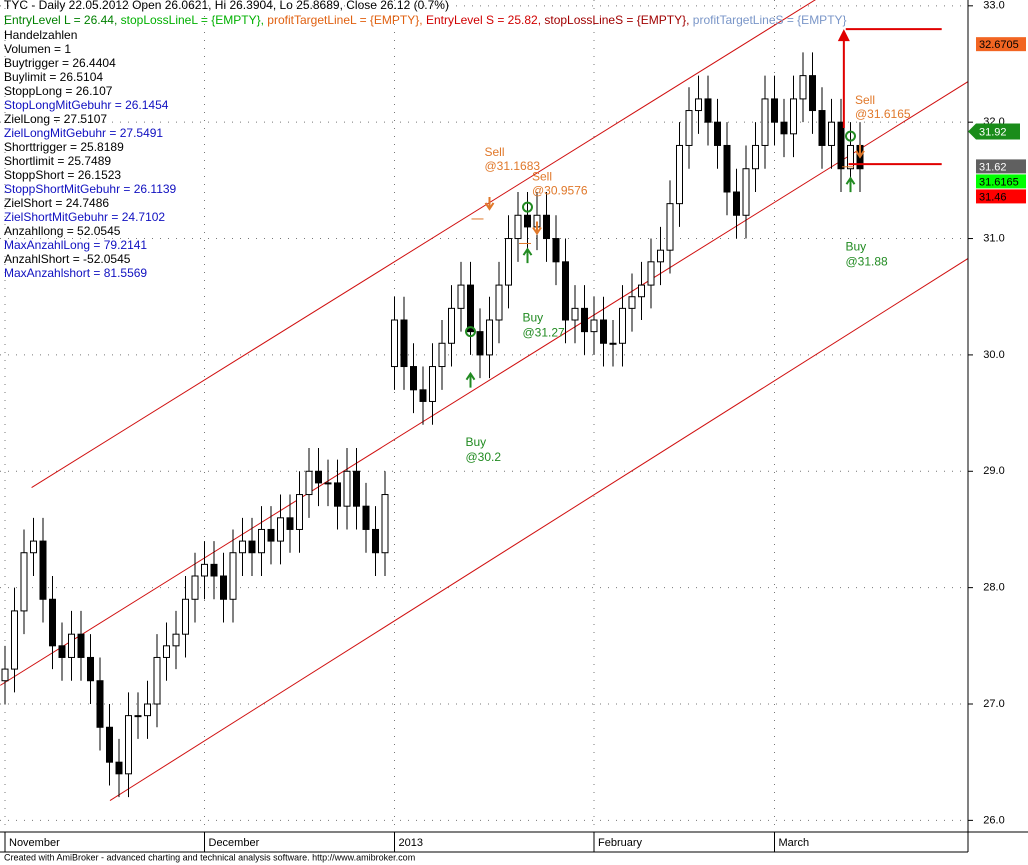 The height and width of the screenshot is (865, 1028). Describe the element at coordinates (86, 105) in the screenshot. I see `info-line: StopLongMitGebuhr = 26.1454` at that location.